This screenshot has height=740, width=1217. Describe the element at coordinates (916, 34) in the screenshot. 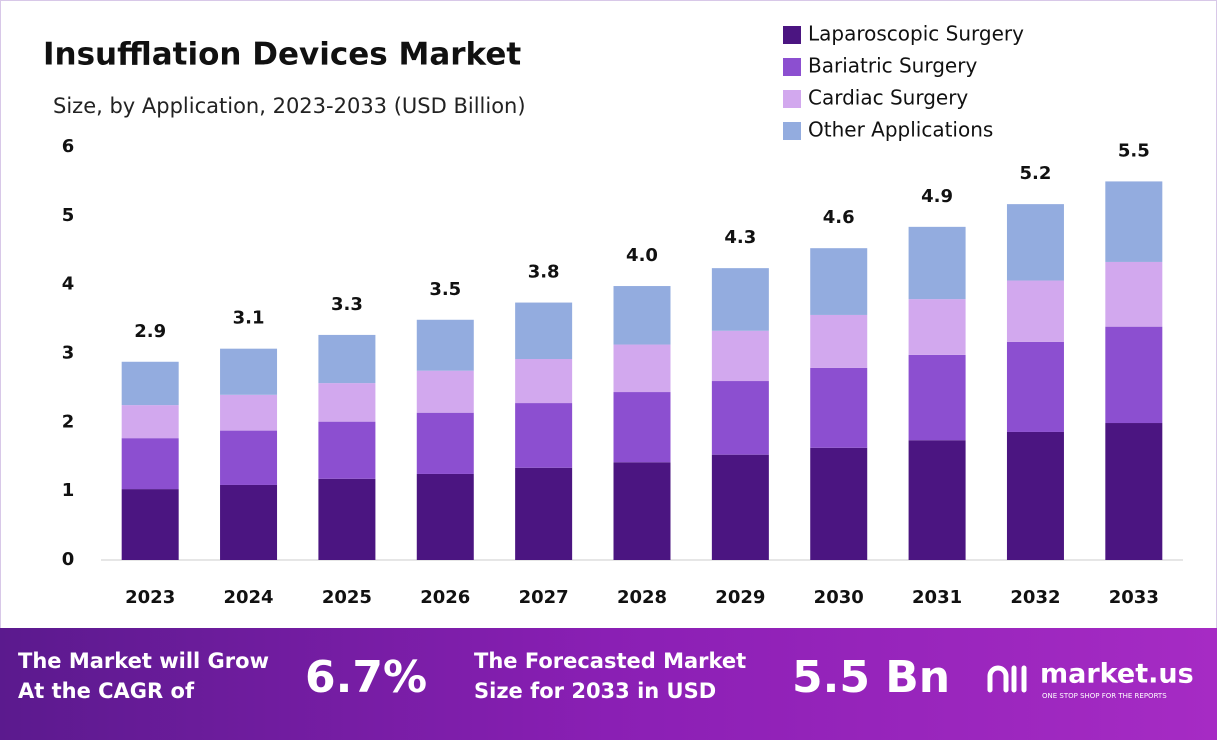

I see `legend-label: Laparoscopic Surgery` at that location.